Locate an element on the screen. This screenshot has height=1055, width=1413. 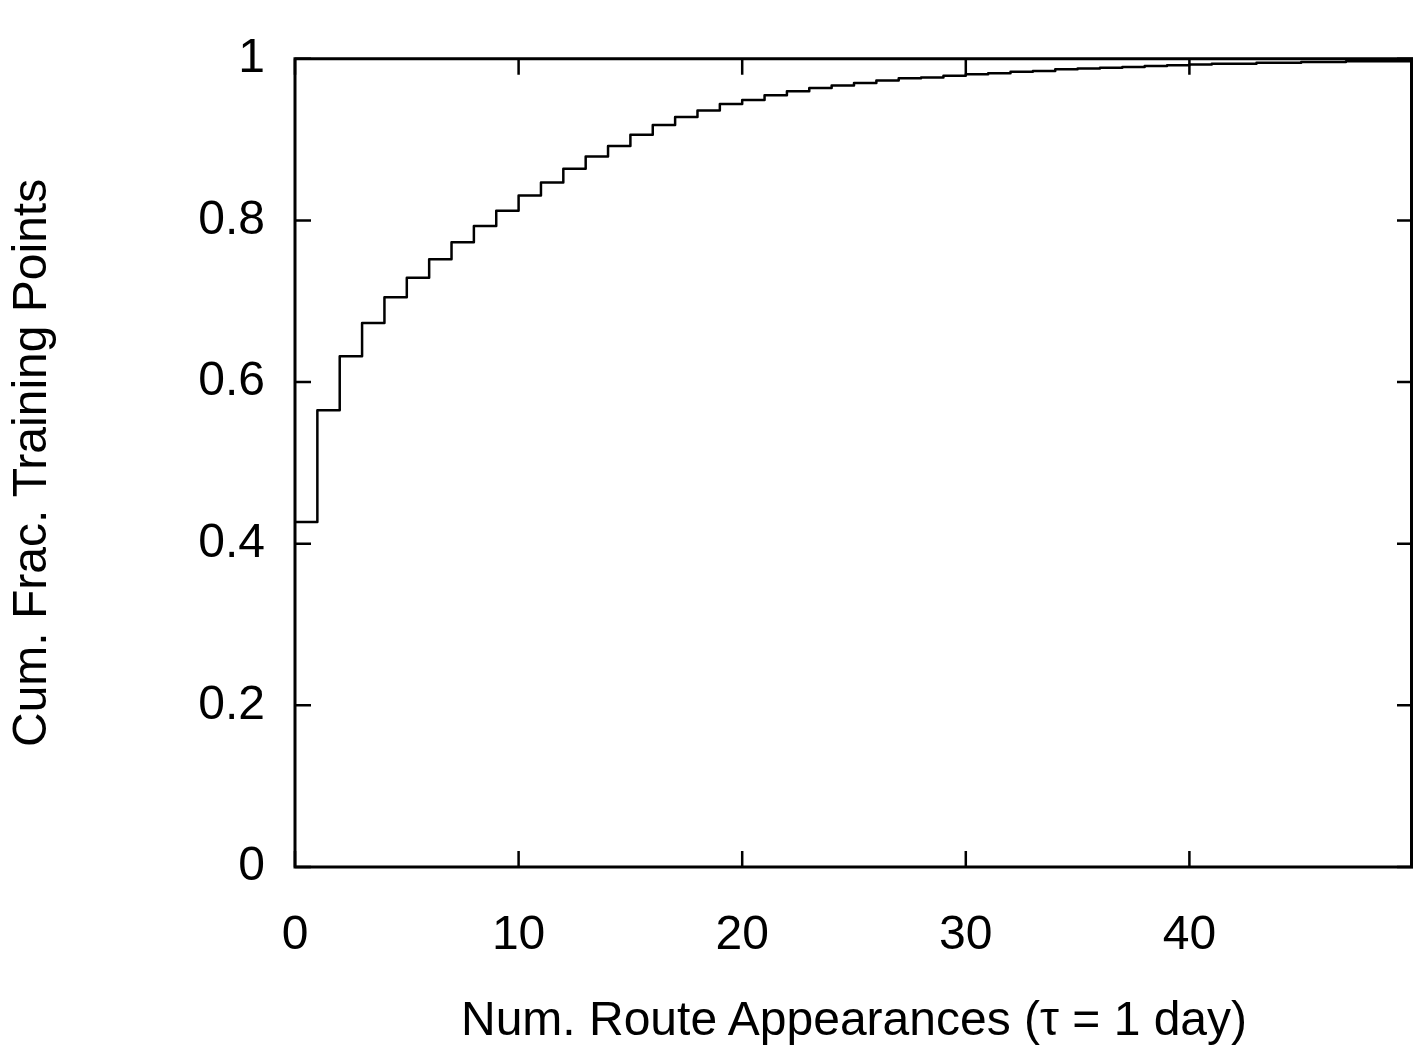
x-tick-label: 10 is located at coordinates (518, 933).